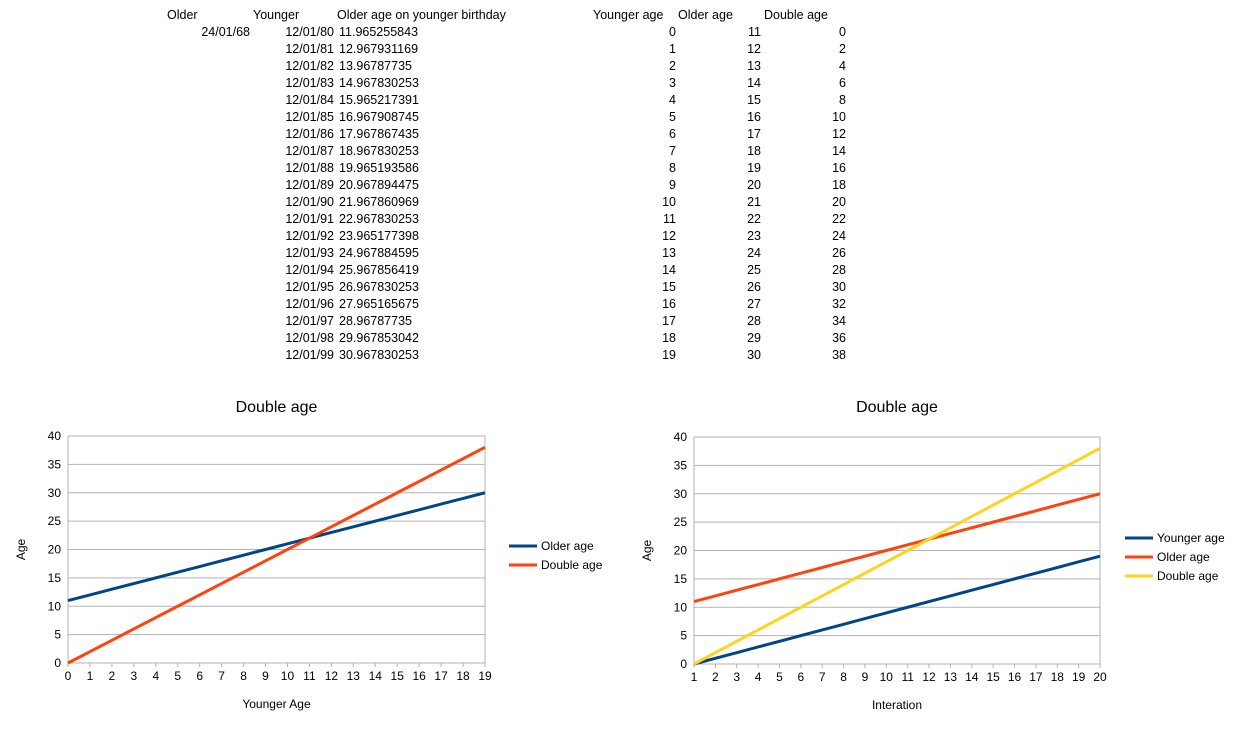 This screenshot has width=1247, height=730. Describe the element at coordinates (628, 15) in the screenshot. I see `header-younger-age: Younger age` at that location.